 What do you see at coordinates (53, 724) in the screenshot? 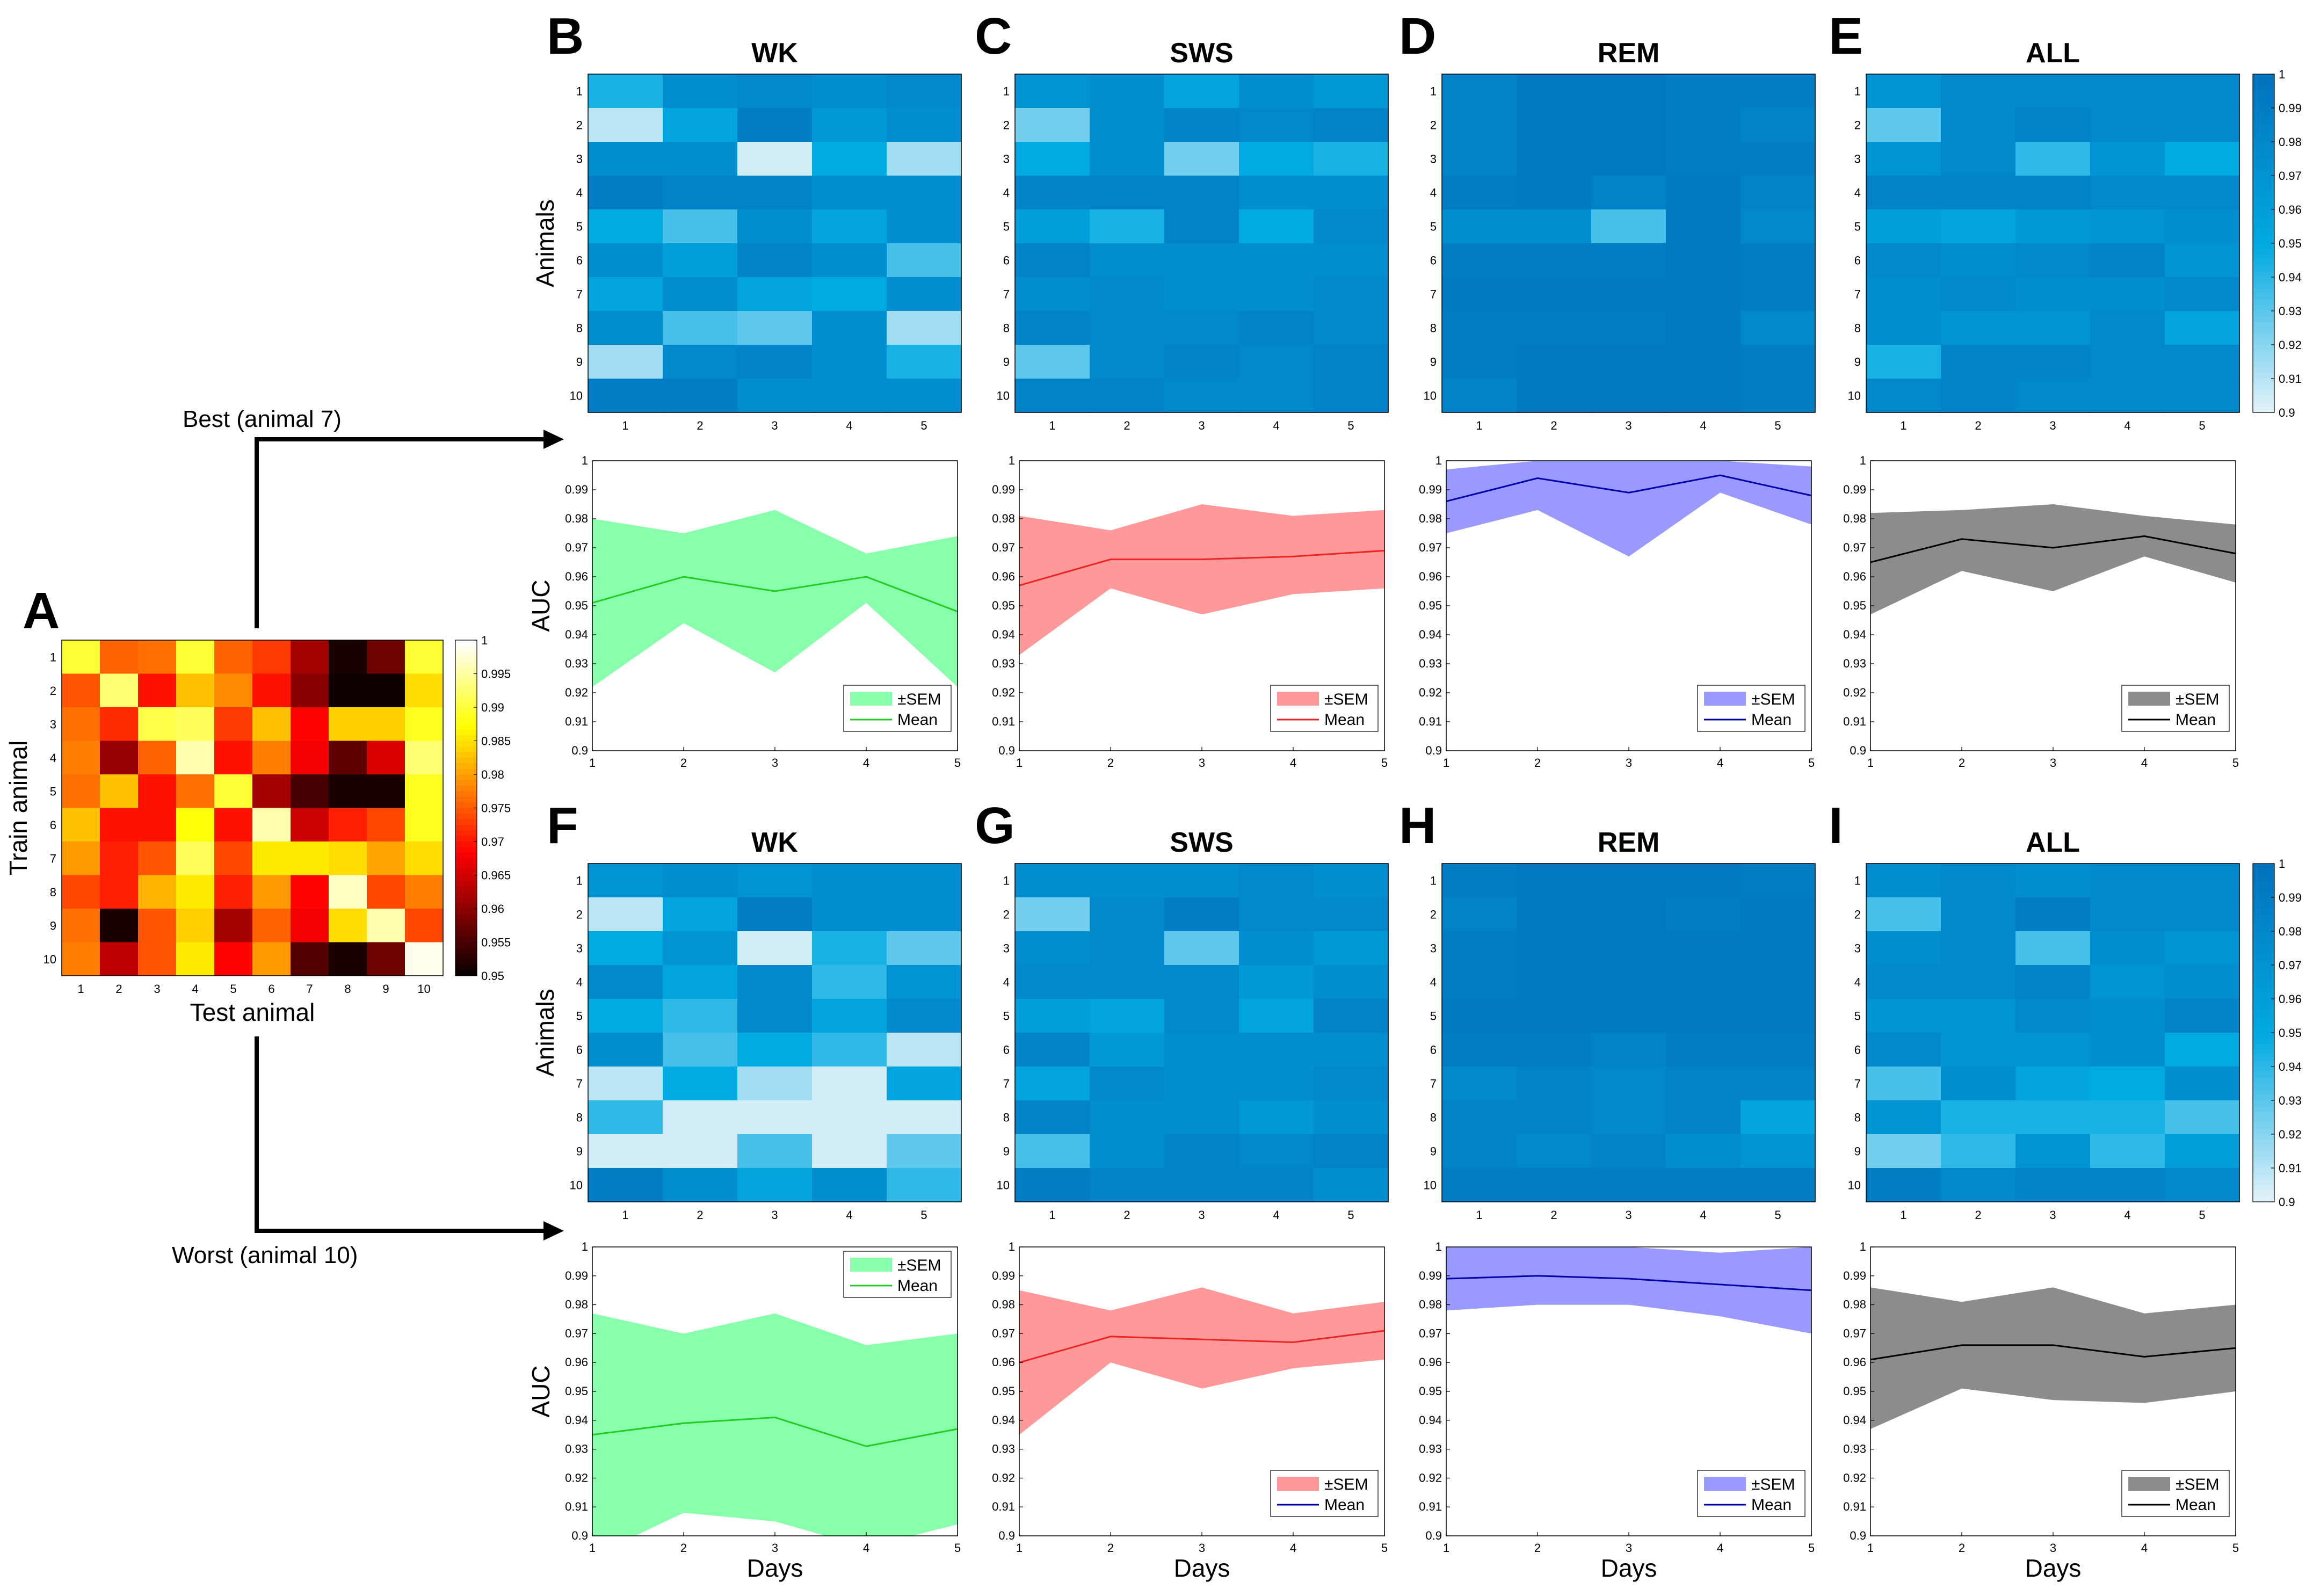
I see `y-tick-label: 3` at bounding box center [53, 724].